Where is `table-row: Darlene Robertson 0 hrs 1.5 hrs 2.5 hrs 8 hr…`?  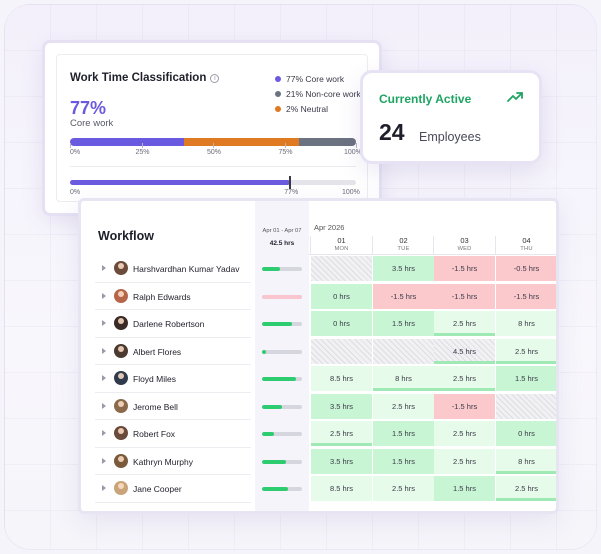
table-row: Darlene Robertson 0 hrs 1.5 hrs 2.5 hrs 8 hr… is located at coordinates (318, 324).